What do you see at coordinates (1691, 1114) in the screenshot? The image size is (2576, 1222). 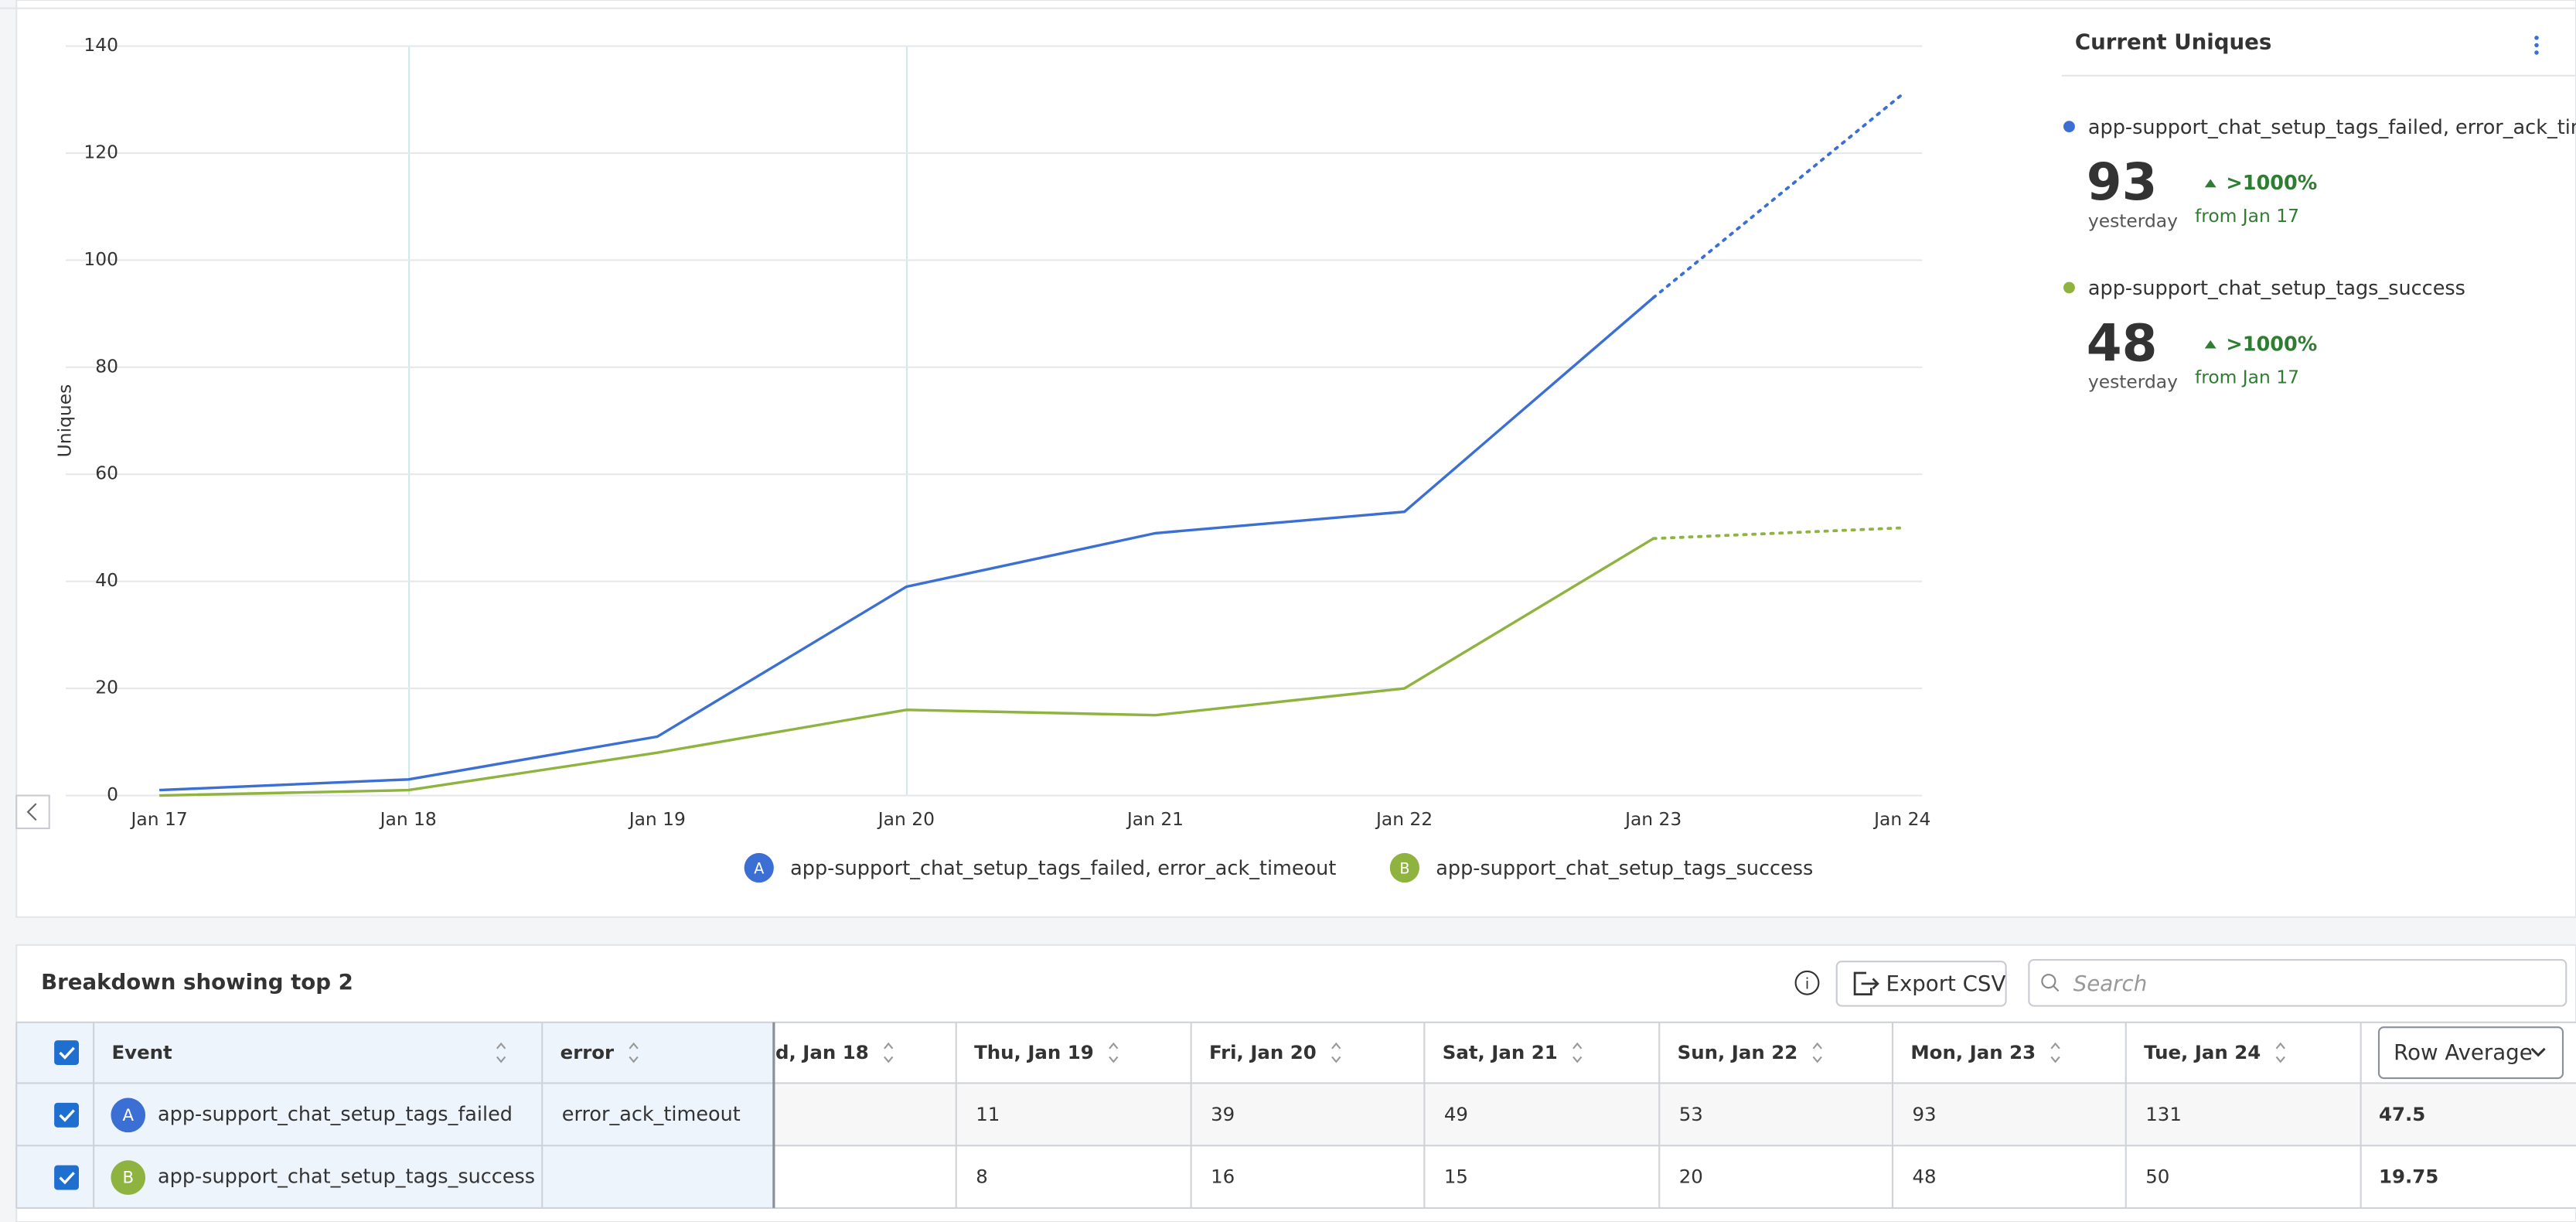 I see `cell-value: 53` at bounding box center [1691, 1114].